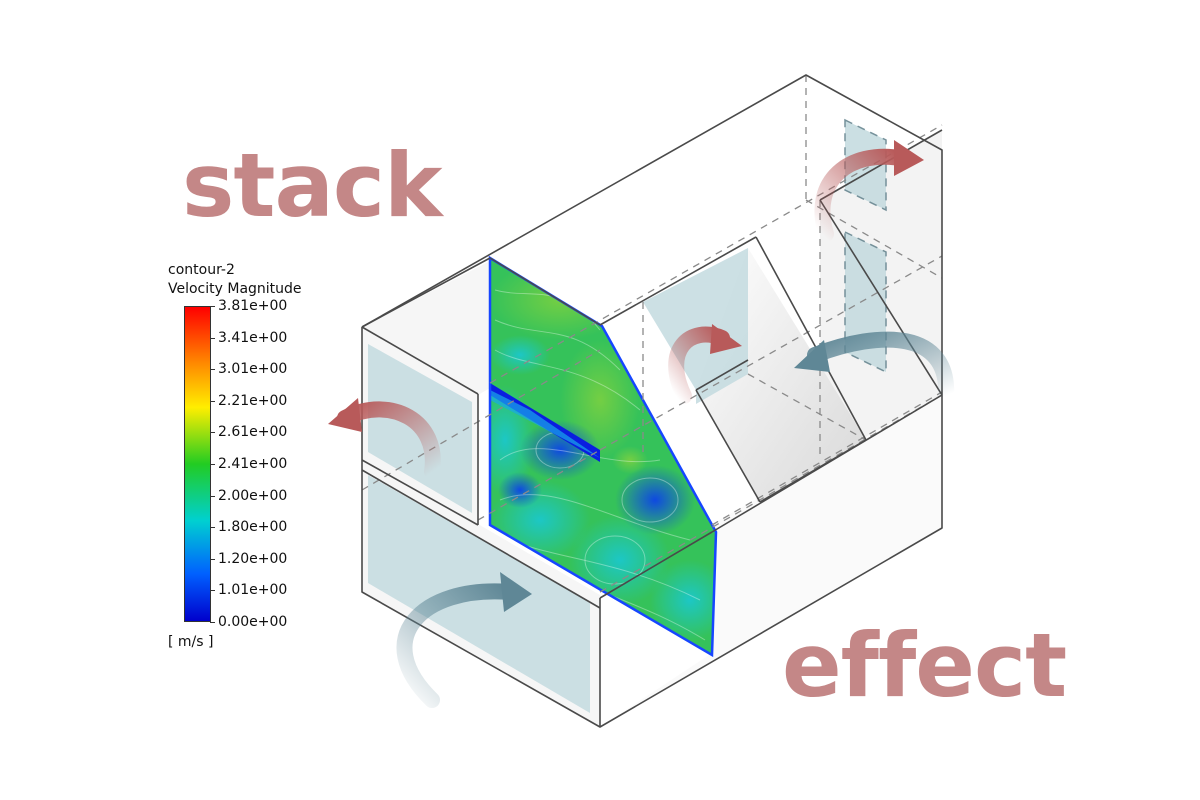 The width and height of the screenshot is (1200, 800). Describe the element at coordinates (253, 369) in the screenshot. I see `legend-tick-label: 3.01e+00` at that location.